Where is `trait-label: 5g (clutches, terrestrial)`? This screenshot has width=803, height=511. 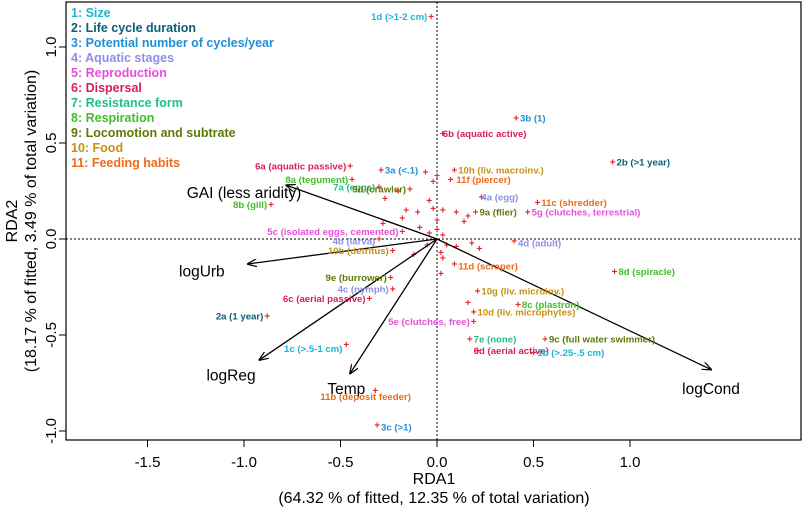
trait-label: 5g (clutches, terrestrial) is located at coordinates (586, 213).